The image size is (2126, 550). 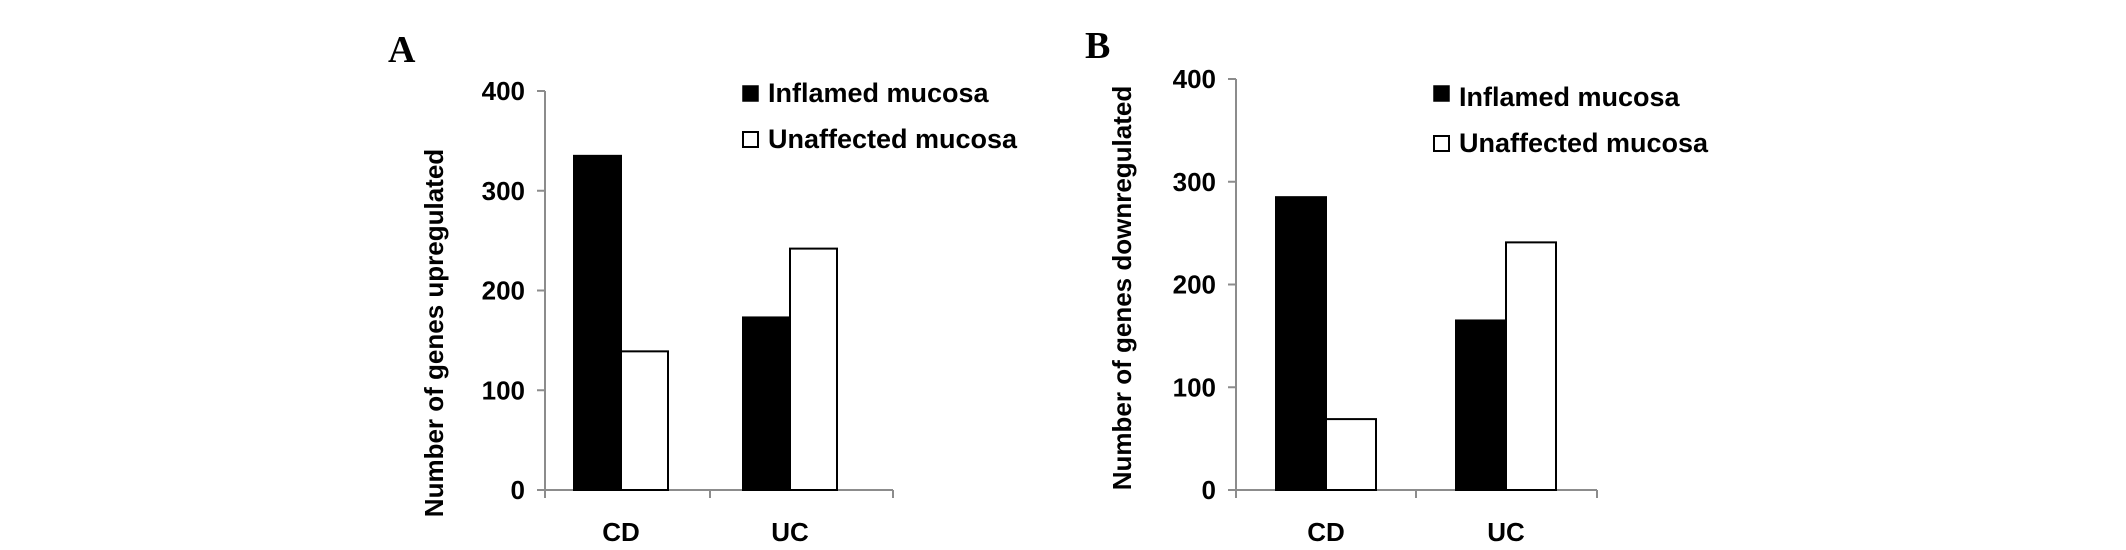 What do you see at coordinates (434, 333) in the screenshot?
I see `y-axis-title: Number of genes upregulated` at bounding box center [434, 333].